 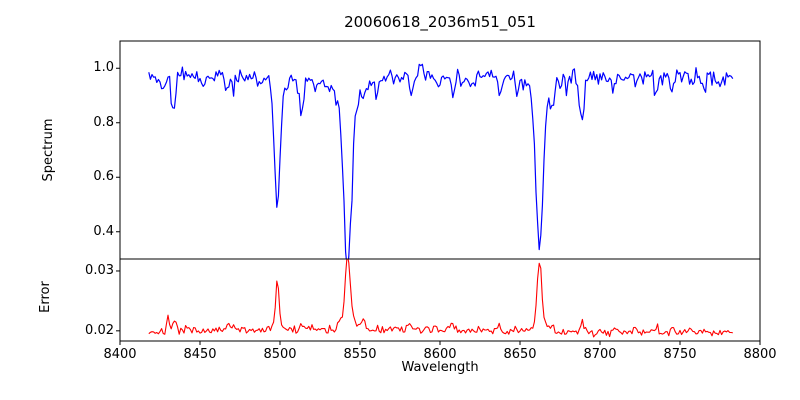 I want to click on spectrum-y-tick-label: 1.0, so click(x=103, y=68).